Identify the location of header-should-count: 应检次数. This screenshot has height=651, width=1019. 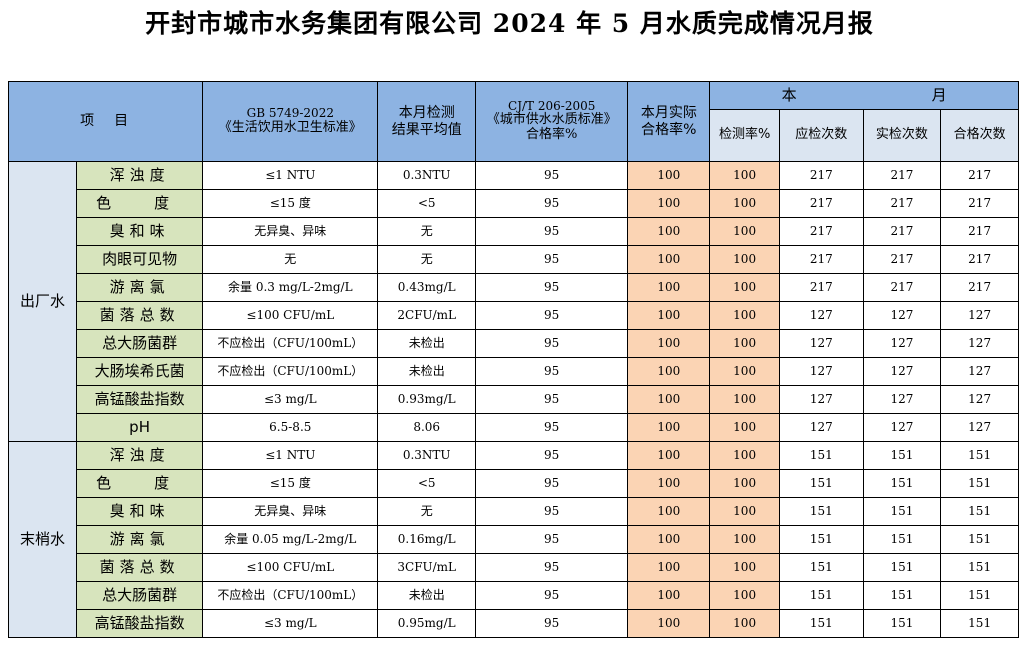
(821, 135).